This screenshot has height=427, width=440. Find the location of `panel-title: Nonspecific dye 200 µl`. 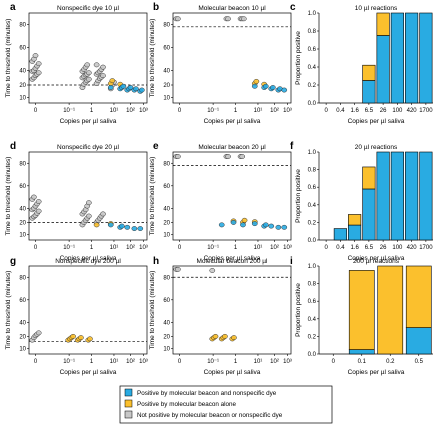

panel-title: Nonspecific dye 200 µl is located at coordinates (88, 261).